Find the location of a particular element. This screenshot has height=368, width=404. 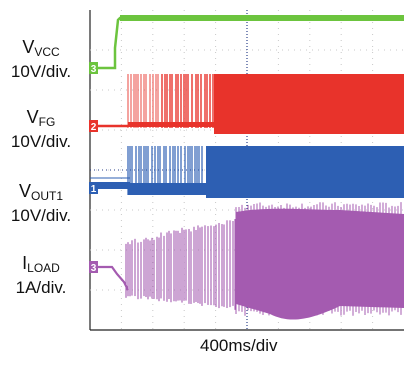

label-vcc-scale: 10V/div. is located at coordinates (41, 71).